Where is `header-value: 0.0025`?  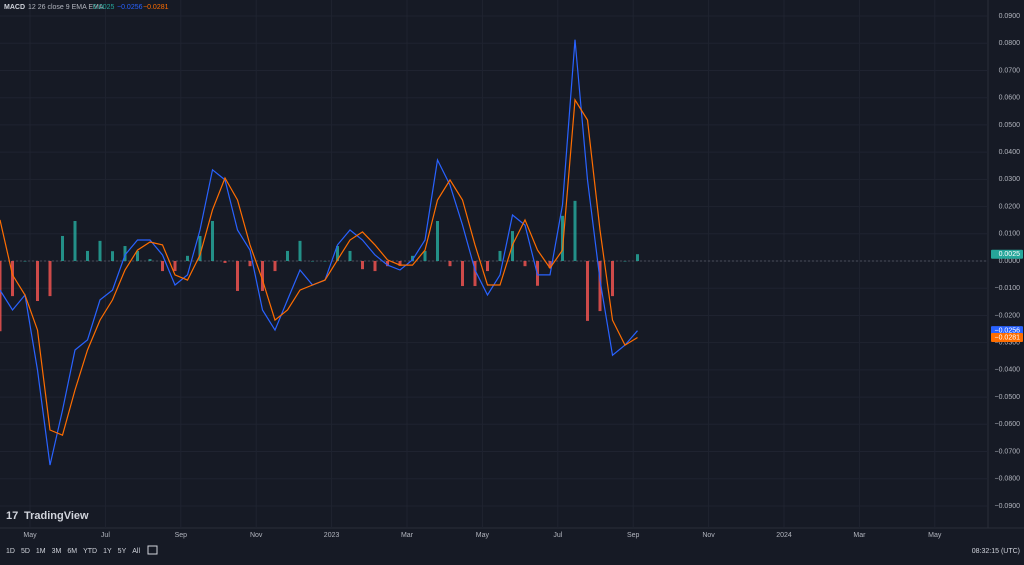
header-value: 0.0025 is located at coordinates (104, 7).